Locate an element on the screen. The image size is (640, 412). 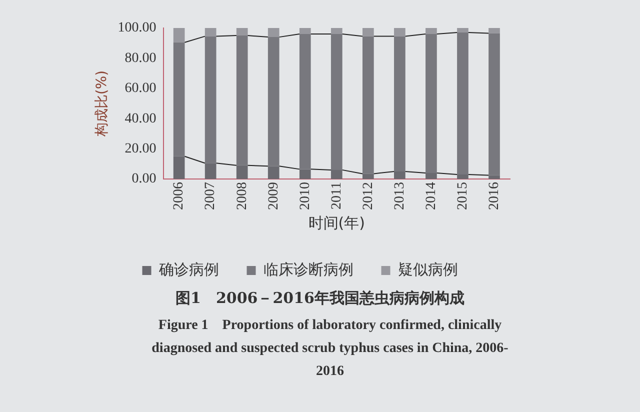
x-tick-label: 2012 is located at coordinates (368, 196).